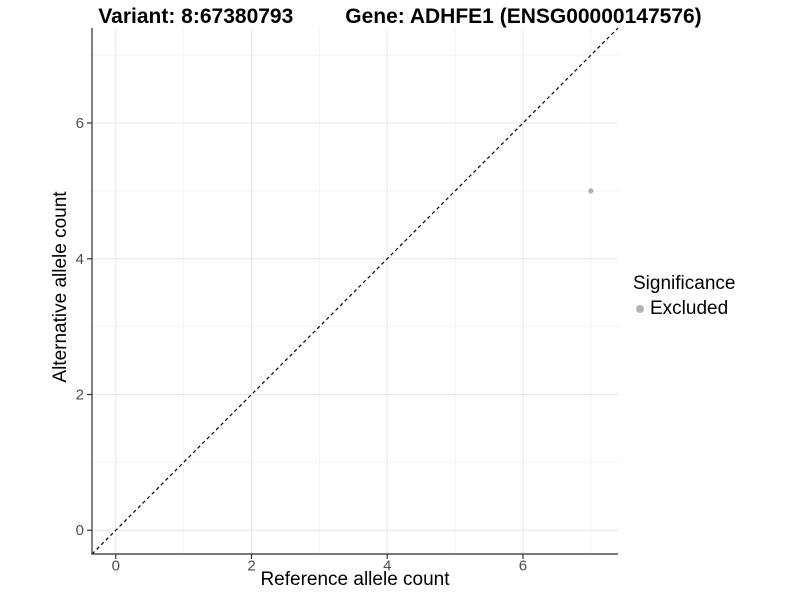 The height and width of the screenshot is (600, 800). Describe the element at coordinates (591, 191) in the screenshot. I see `data-point` at that location.